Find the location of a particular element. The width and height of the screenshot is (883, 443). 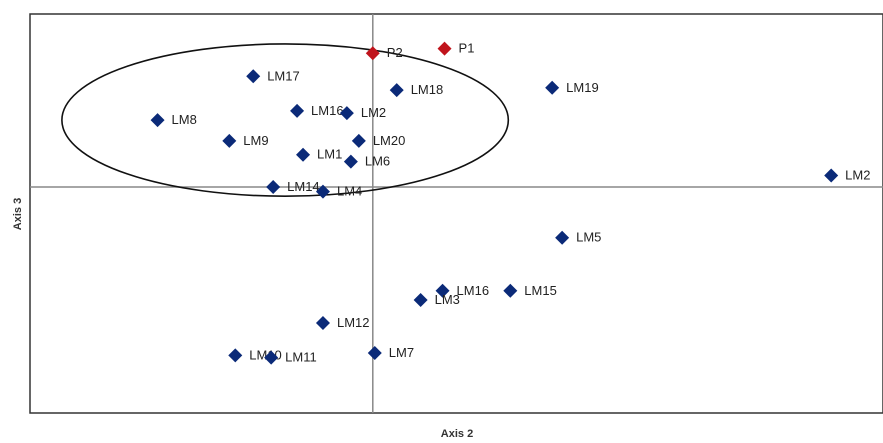

point-label: LM18 is located at coordinates (427, 89).